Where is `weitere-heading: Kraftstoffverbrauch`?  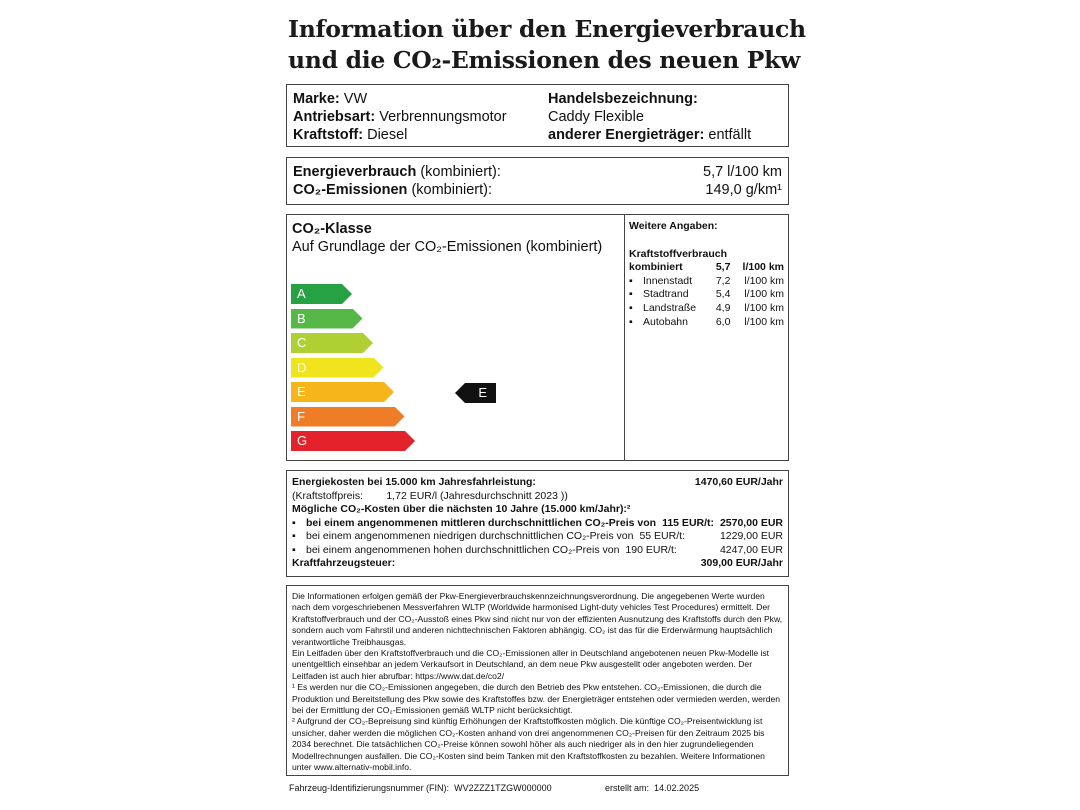
weitere-heading: Kraftstoffverbrauch is located at coordinates (678, 253).